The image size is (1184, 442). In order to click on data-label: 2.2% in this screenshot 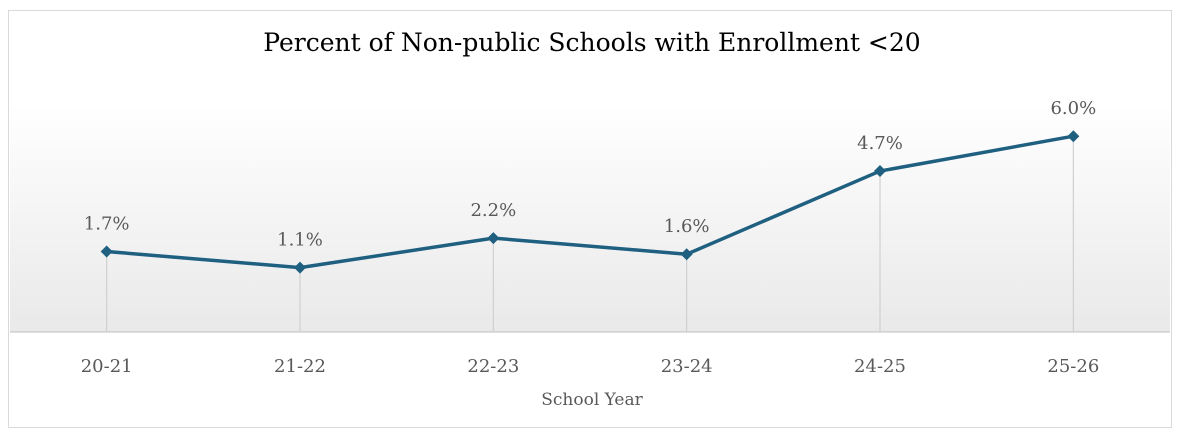, I will do `click(493, 210)`.